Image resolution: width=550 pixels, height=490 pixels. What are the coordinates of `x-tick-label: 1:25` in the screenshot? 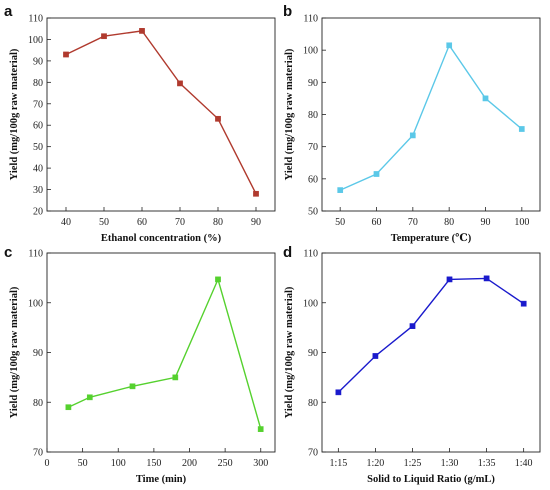 It's located at (413, 463).